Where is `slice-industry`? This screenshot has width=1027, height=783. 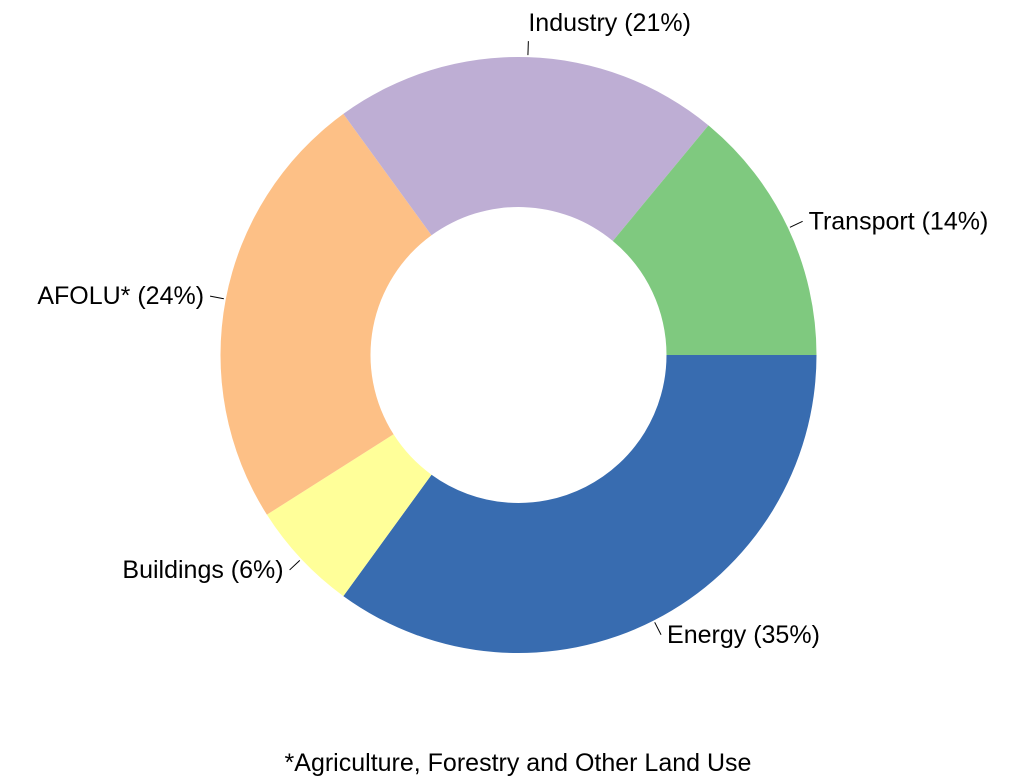 slice-industry is located at coordinates (526, 149).